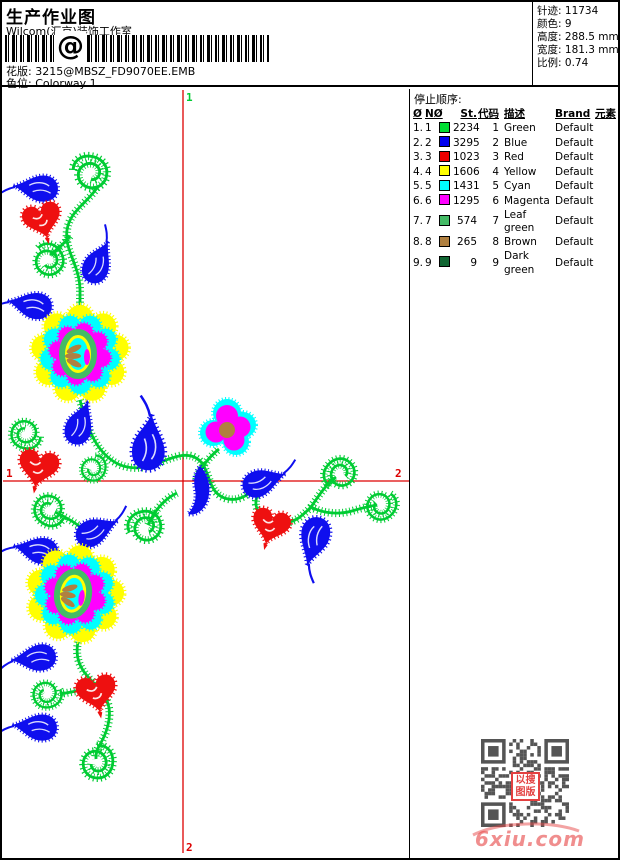  Describe the element at coordinates (468, 114) in the screenshot. I see `col-stitches: St.` at that location.